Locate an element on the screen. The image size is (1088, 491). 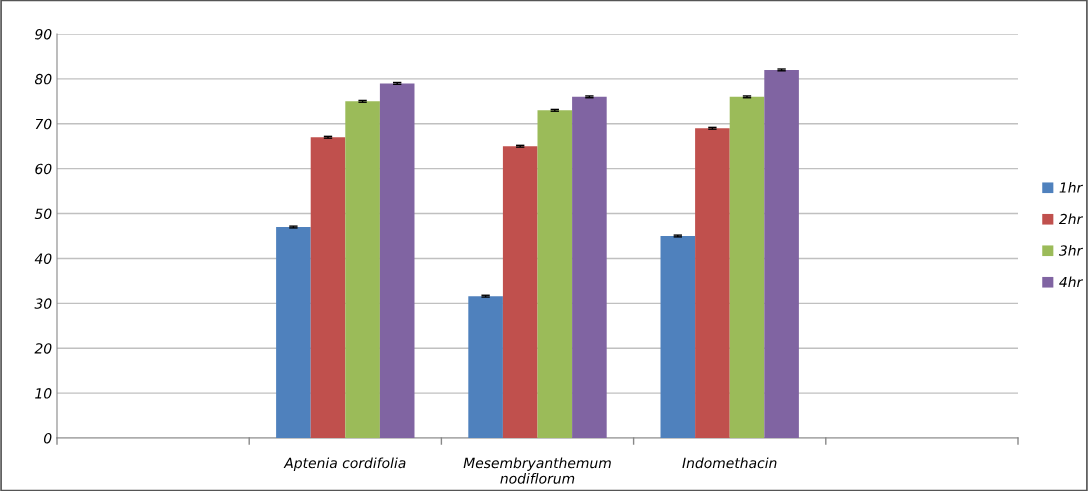
y-tick-label: 80 is located at coordinates (43, 79).